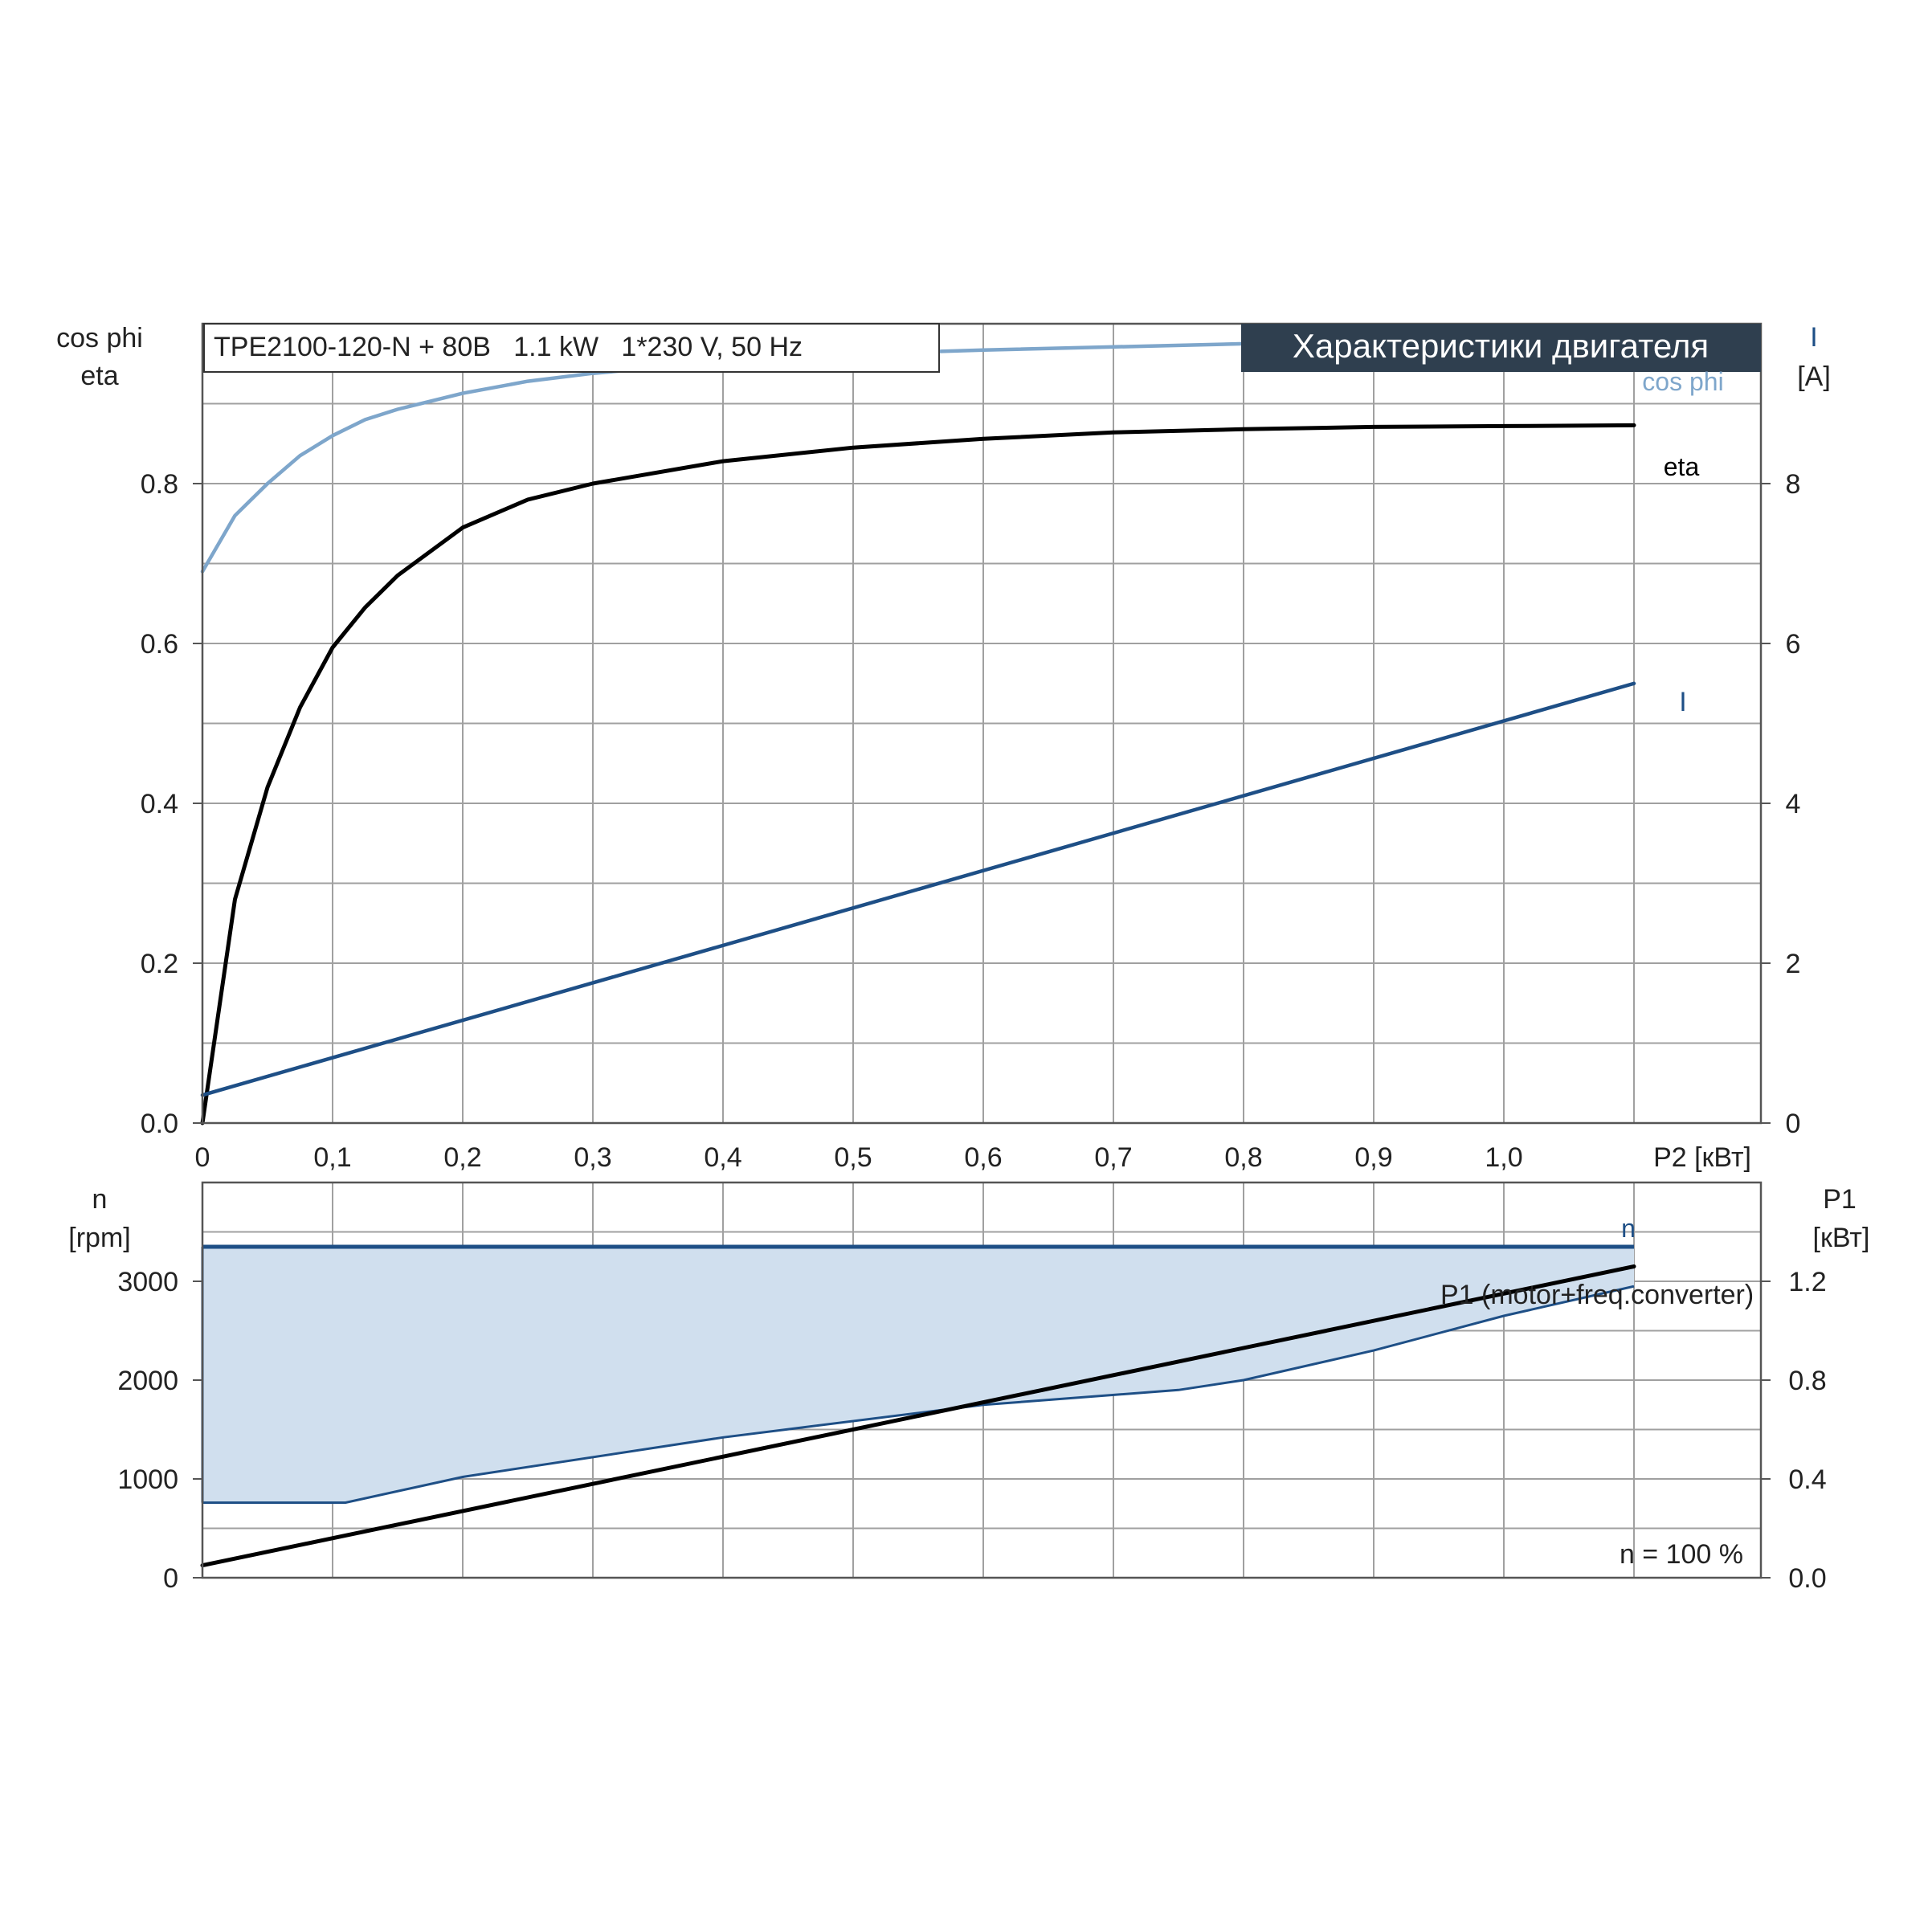  Describe the element at coordinates (1243, 1157) in the screenshot. I see `x-tick-label: 0,8` at that location.